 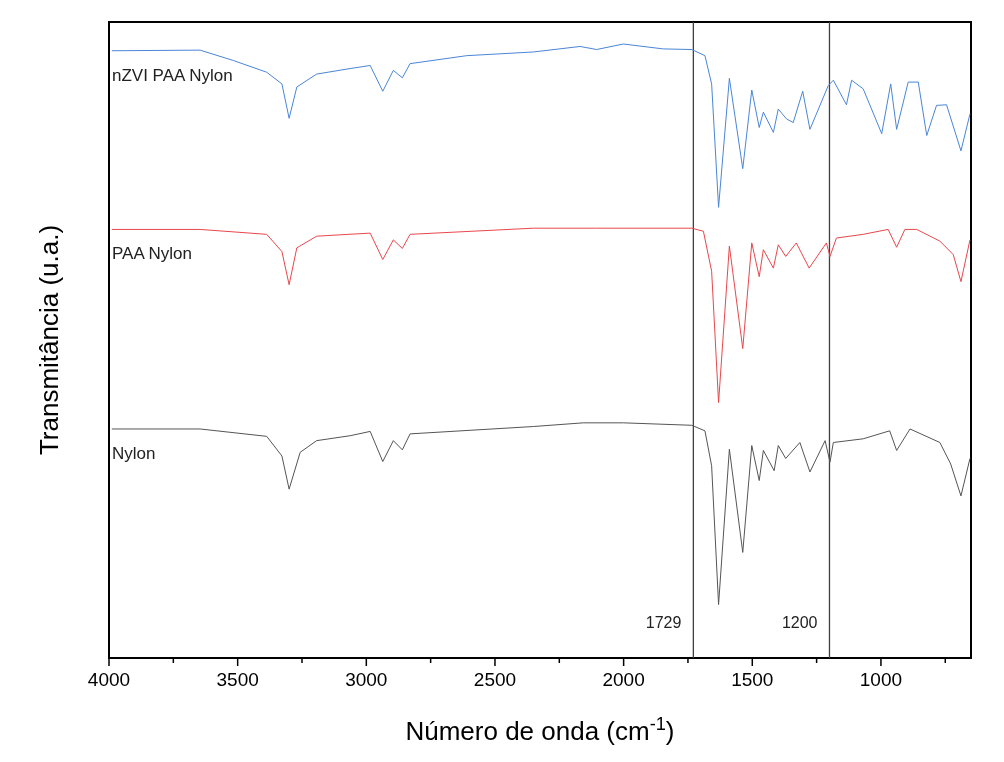 What do you see at coordinates (172, 75) in the screenshot?
I see `series-label: nZVI PAA Nylon` at bounding box center [172, 75].